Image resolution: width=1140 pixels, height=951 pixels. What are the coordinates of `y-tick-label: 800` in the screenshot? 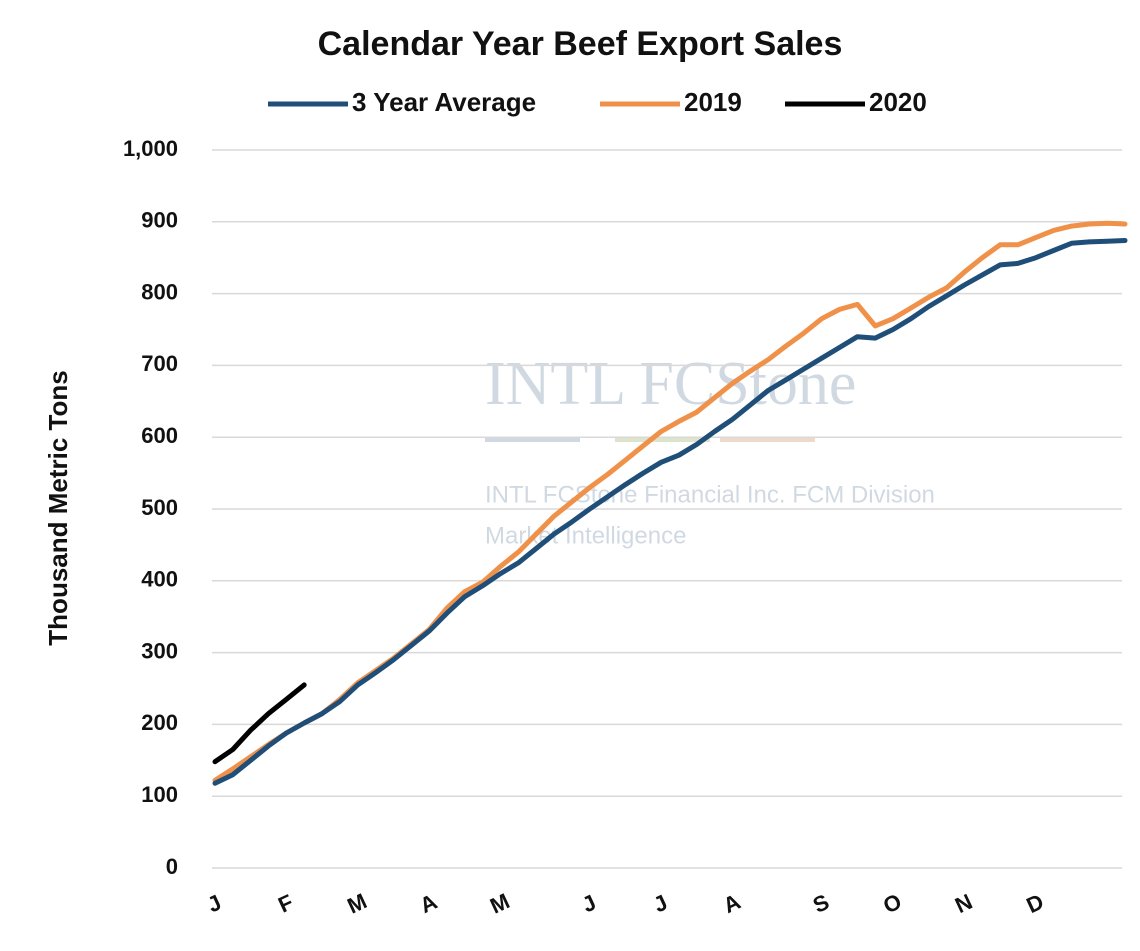 It's located at (159, 291).